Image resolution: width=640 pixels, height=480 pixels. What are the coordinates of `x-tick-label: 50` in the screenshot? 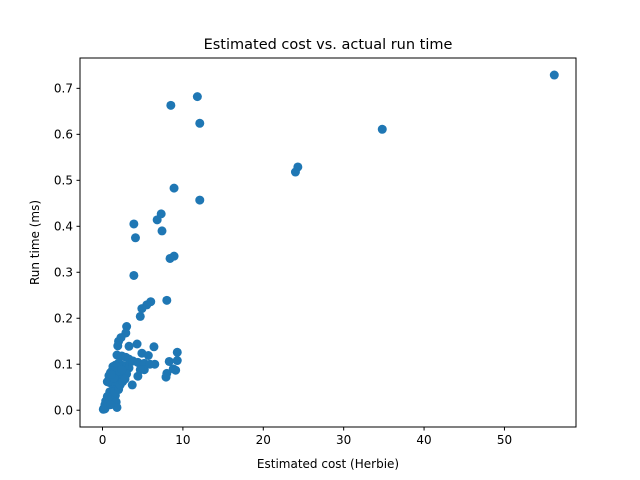 It's located at (504, 440).